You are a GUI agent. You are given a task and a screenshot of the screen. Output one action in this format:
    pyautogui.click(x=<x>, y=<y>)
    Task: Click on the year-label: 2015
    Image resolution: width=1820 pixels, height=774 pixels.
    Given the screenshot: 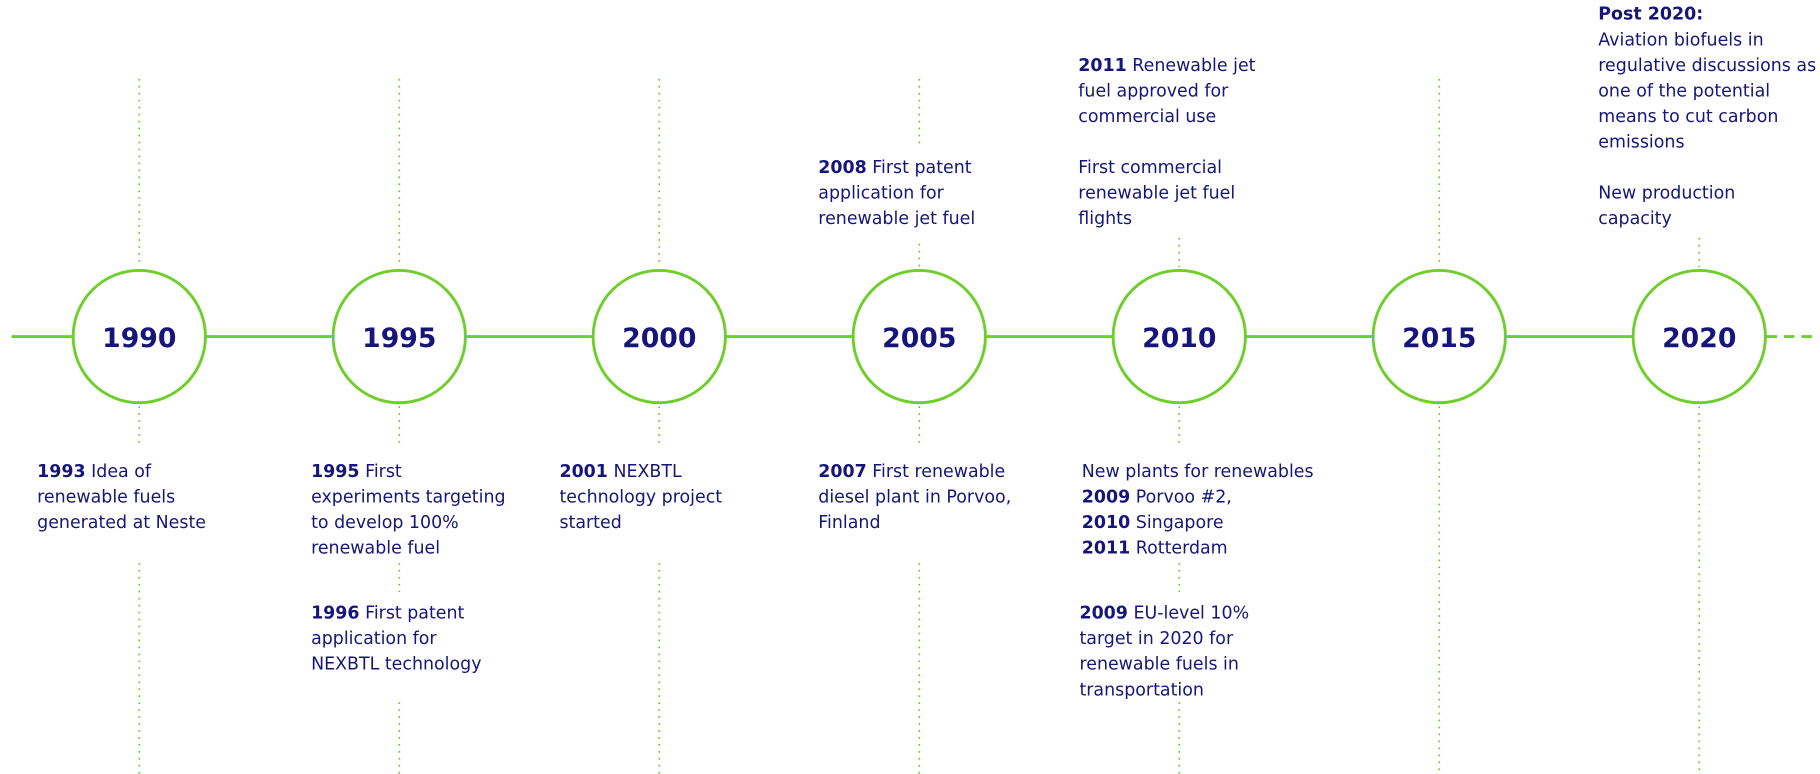 What is the action you would take?
    pyautogui.click(x=1439, y=338)
    